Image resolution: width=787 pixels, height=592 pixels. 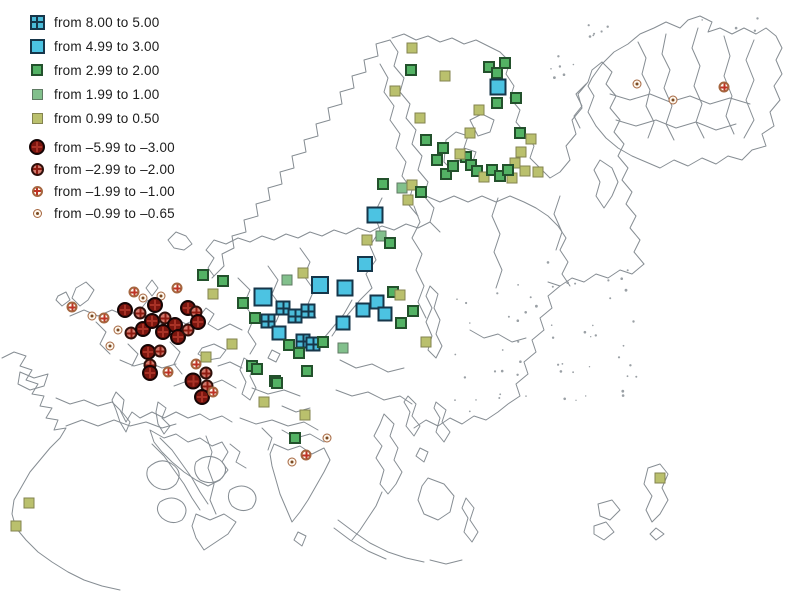 I want to click on s2-legend-marker, so click(x=37, y=70).